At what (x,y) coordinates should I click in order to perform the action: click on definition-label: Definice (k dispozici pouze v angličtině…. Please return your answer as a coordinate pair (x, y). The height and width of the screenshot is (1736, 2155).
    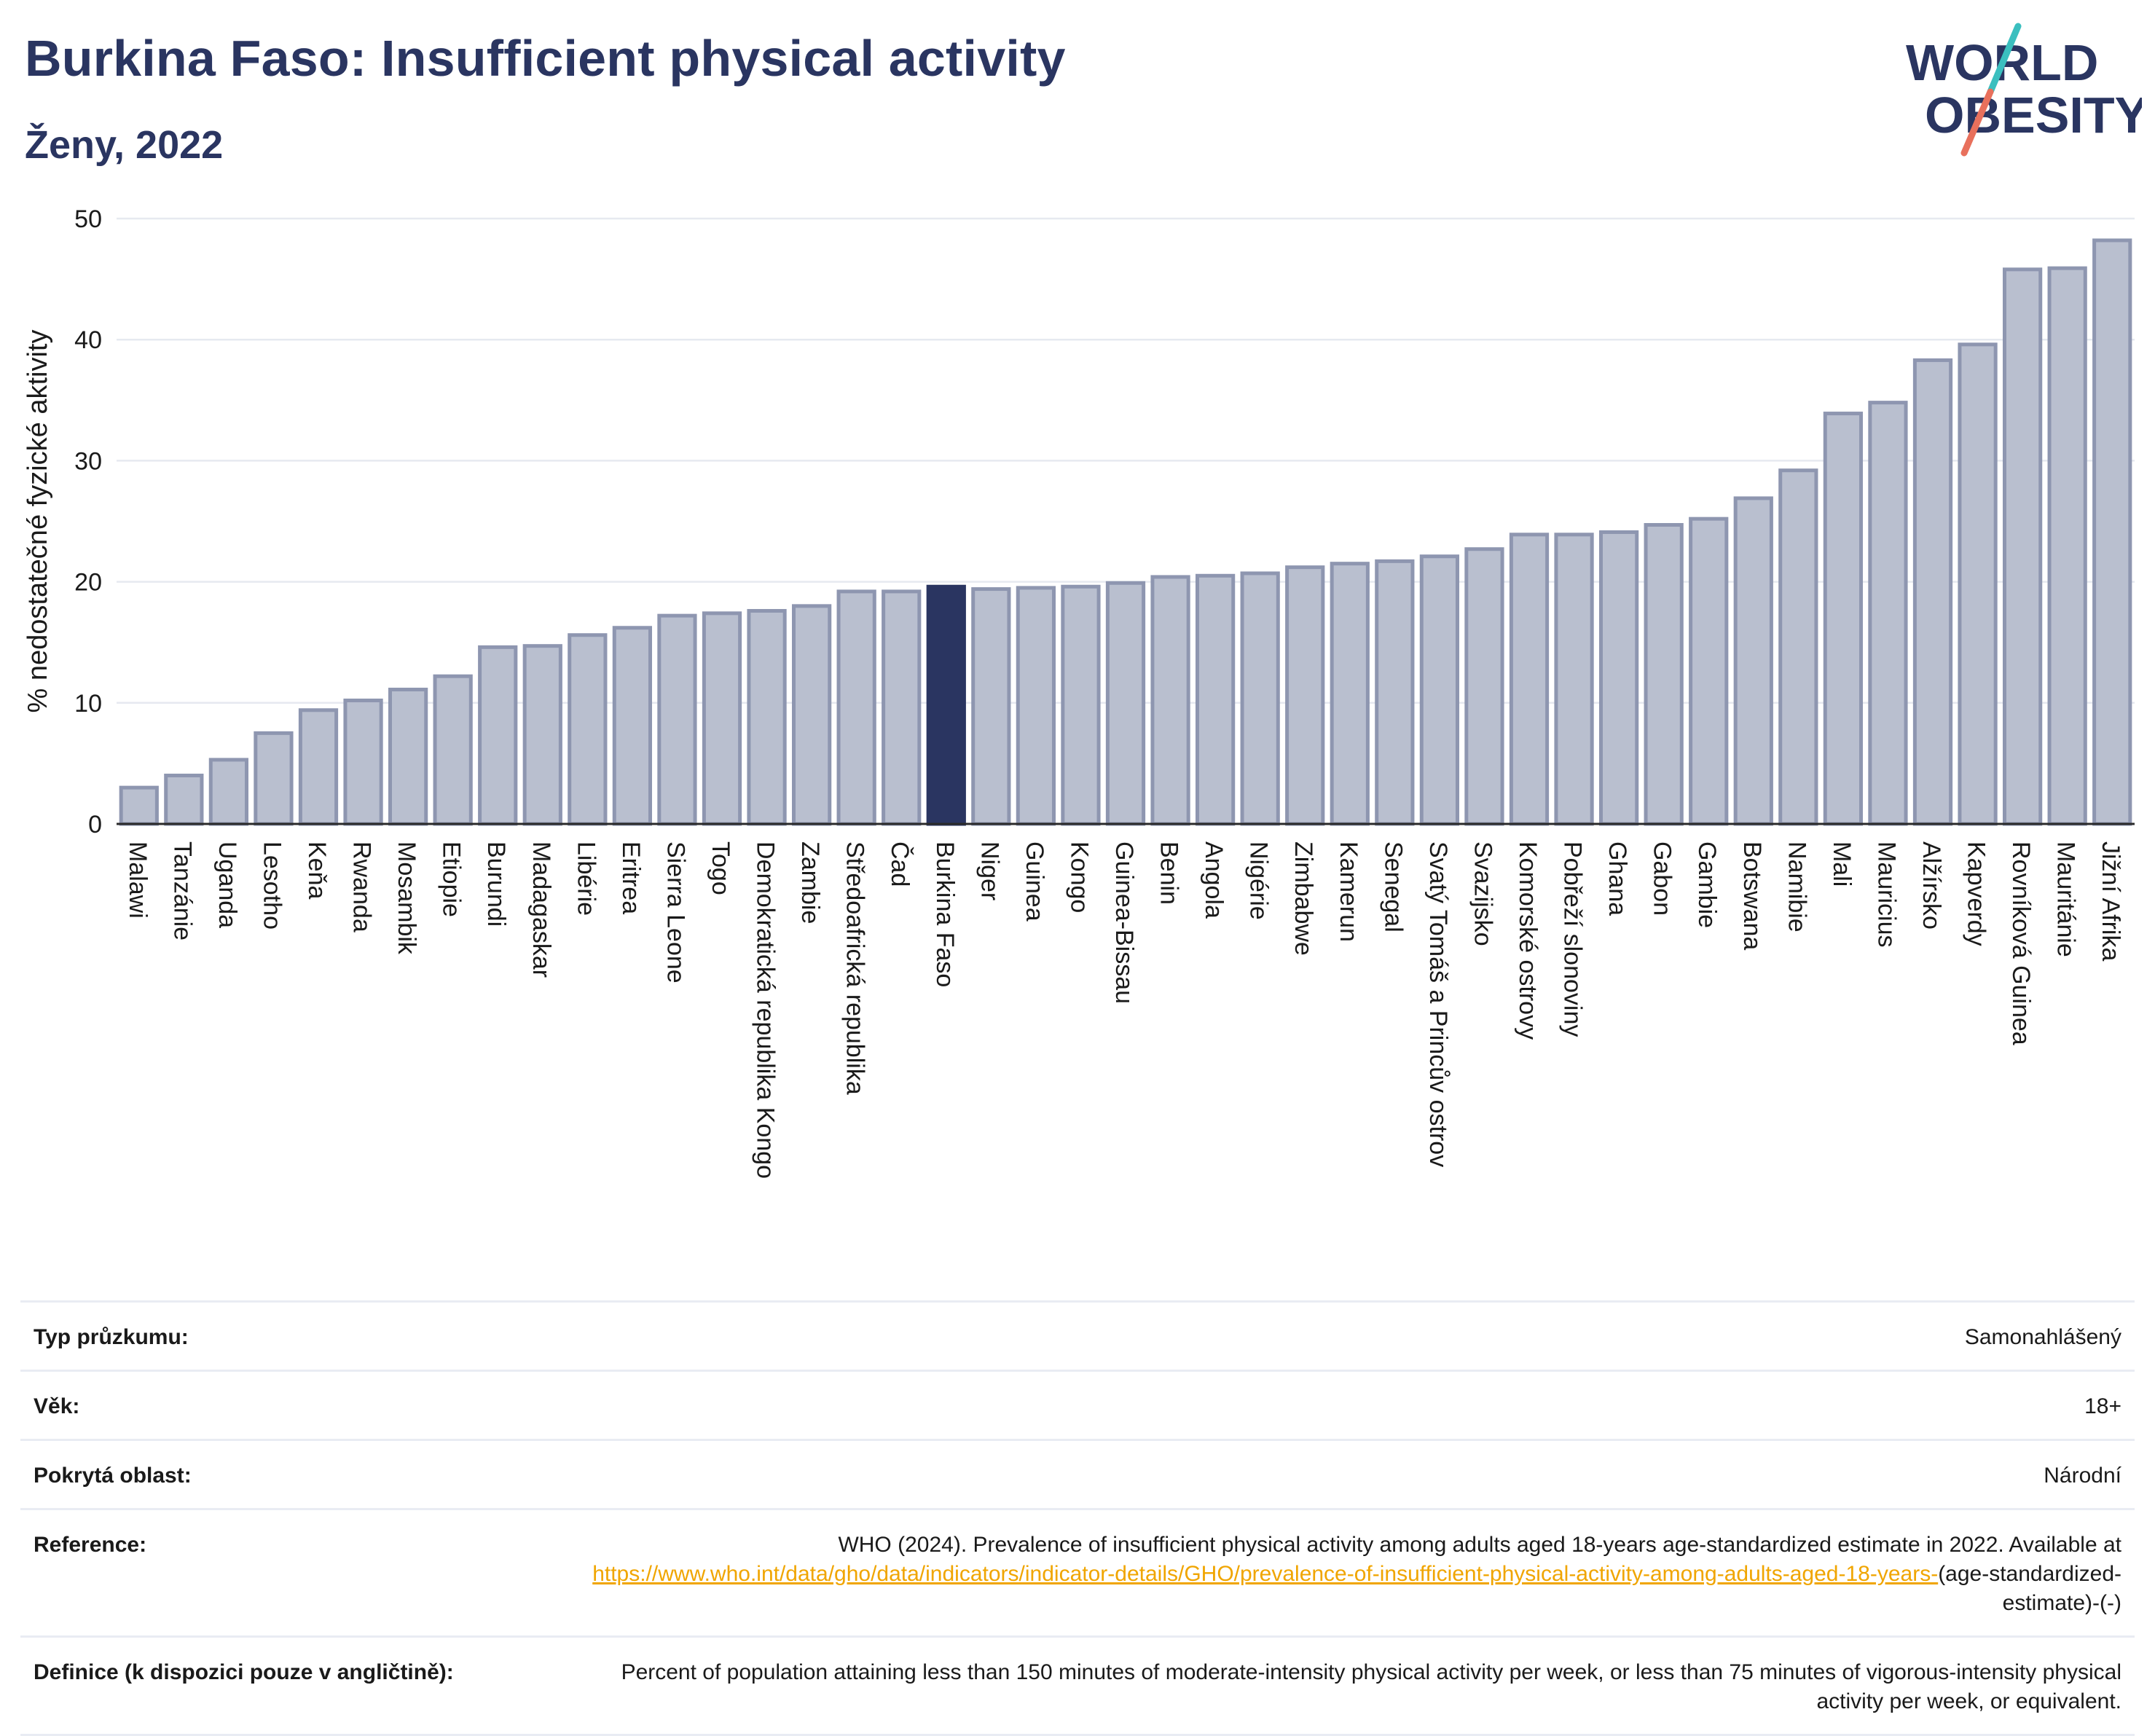
    Looking at the image, I should click on (244, 1672).